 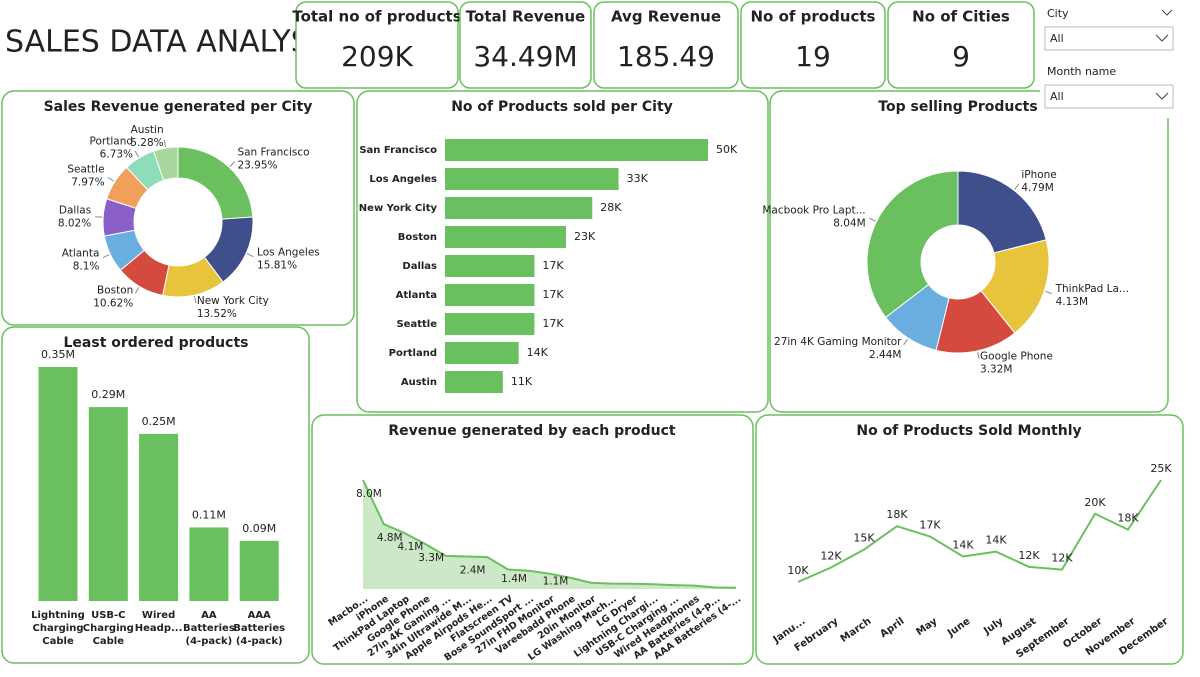 I want to click on value-label: 18K, so click(x=897, y=514).